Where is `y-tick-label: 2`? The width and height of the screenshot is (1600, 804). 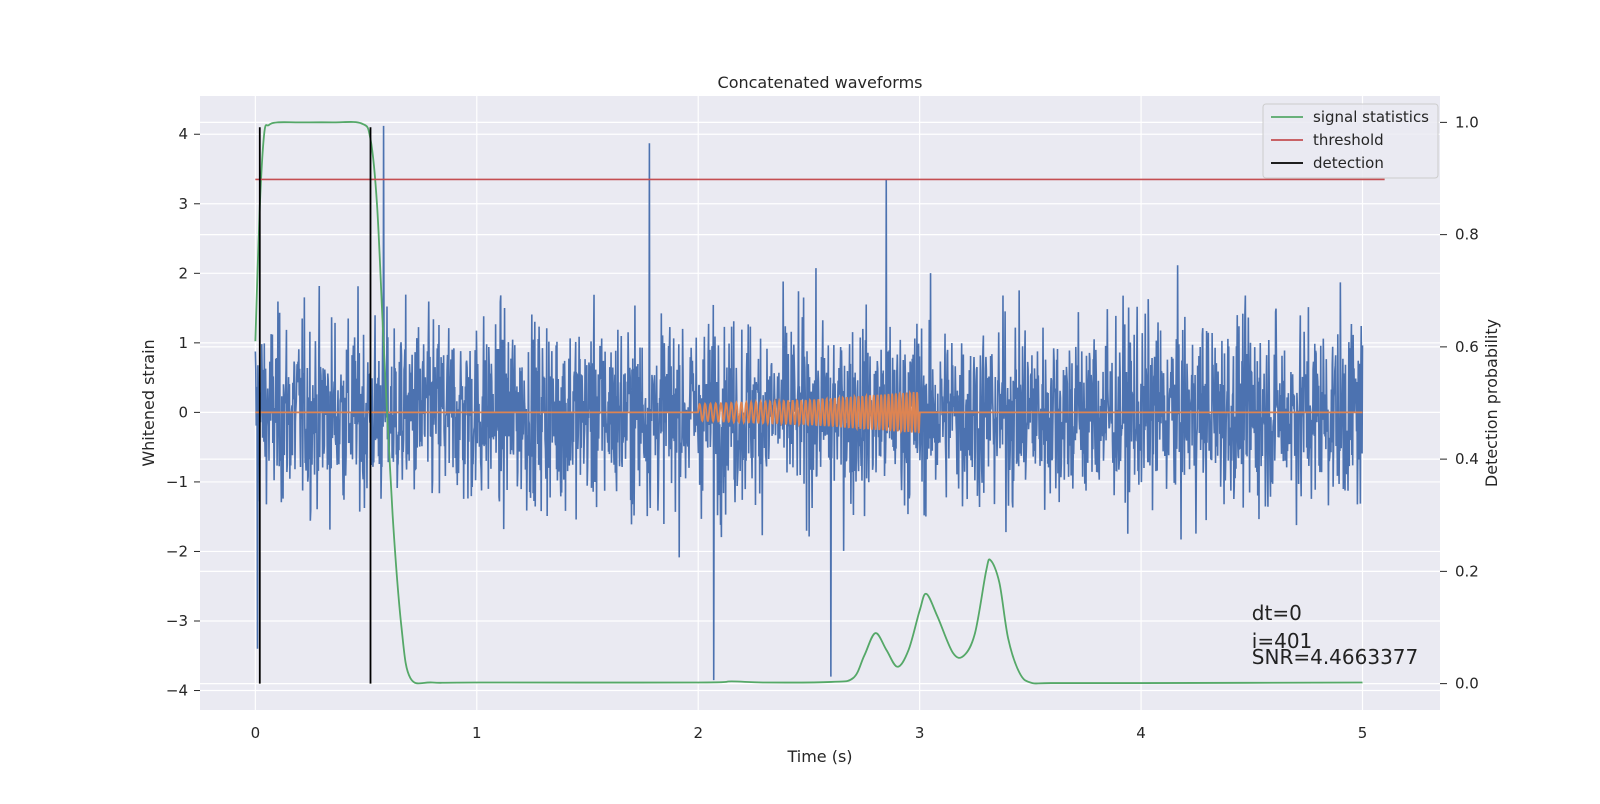
y-tick-label: 2 is located at coordinates (183, 273).